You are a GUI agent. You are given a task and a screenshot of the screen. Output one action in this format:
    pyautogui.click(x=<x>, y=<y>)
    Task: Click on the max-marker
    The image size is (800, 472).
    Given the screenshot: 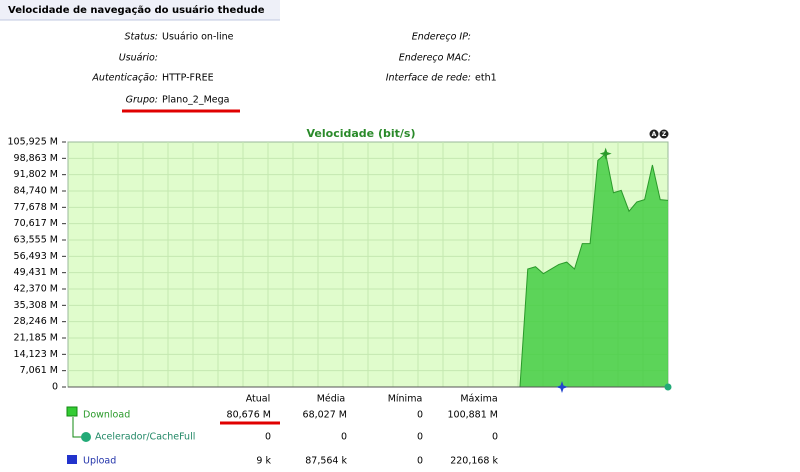 What is the action you would take?
    pyautogui.click(x=605, y=153)
    